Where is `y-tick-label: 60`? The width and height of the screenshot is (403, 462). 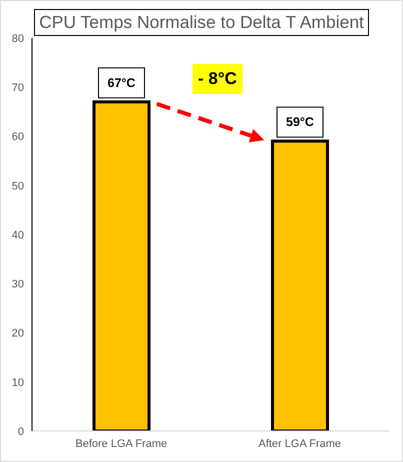 y-tick-label: 60 is located at coordinates (18, 137).